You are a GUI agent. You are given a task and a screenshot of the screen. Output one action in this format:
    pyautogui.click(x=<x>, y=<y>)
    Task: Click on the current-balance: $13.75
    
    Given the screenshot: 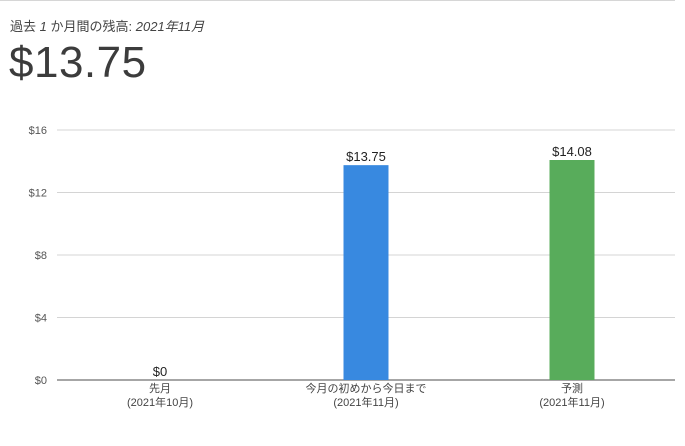 What is the action you would take?
    pyautogui.click(x=78, y=62)
    